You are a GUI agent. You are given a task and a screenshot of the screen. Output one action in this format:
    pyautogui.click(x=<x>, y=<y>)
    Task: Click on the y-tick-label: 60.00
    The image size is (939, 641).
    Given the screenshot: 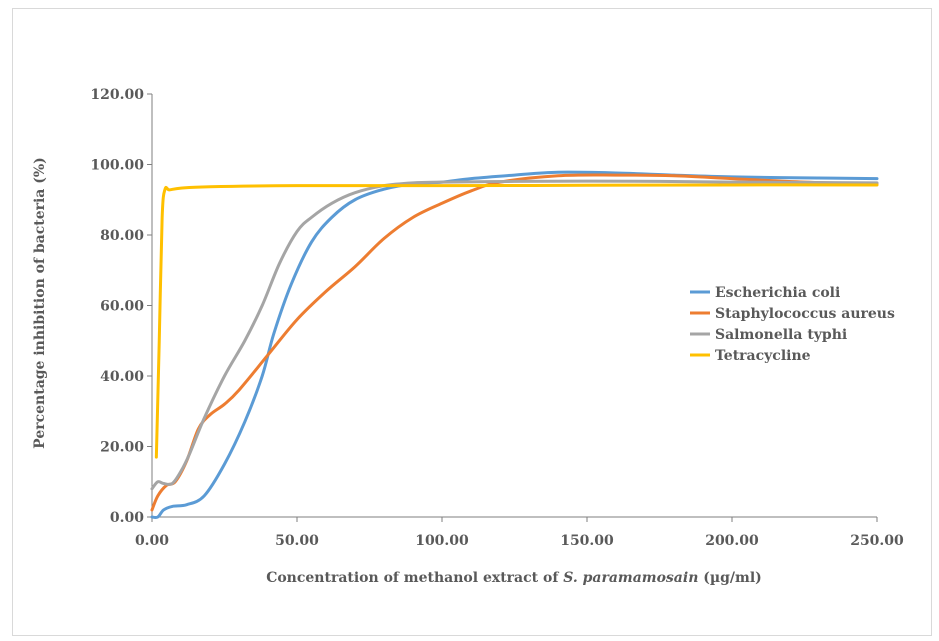 What is the action you would take?
    pyautogui.click(x=122, y=307)
    